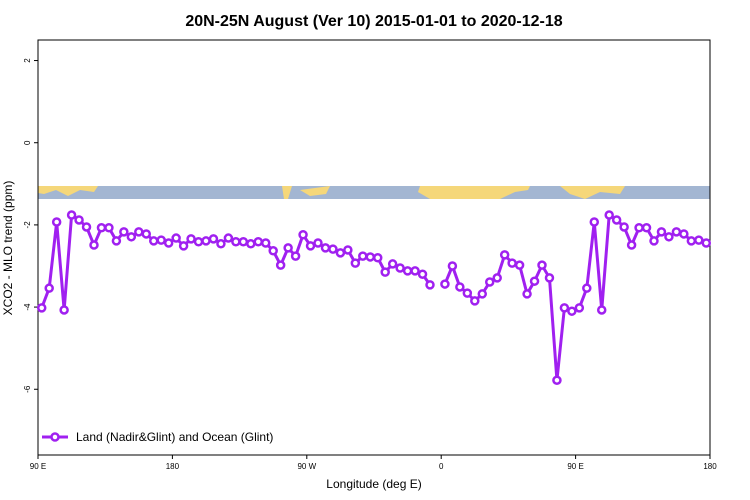 The height and width of the screenshot is (500, 750). I want to click on y-tick-label: -2, so click(27, 225).